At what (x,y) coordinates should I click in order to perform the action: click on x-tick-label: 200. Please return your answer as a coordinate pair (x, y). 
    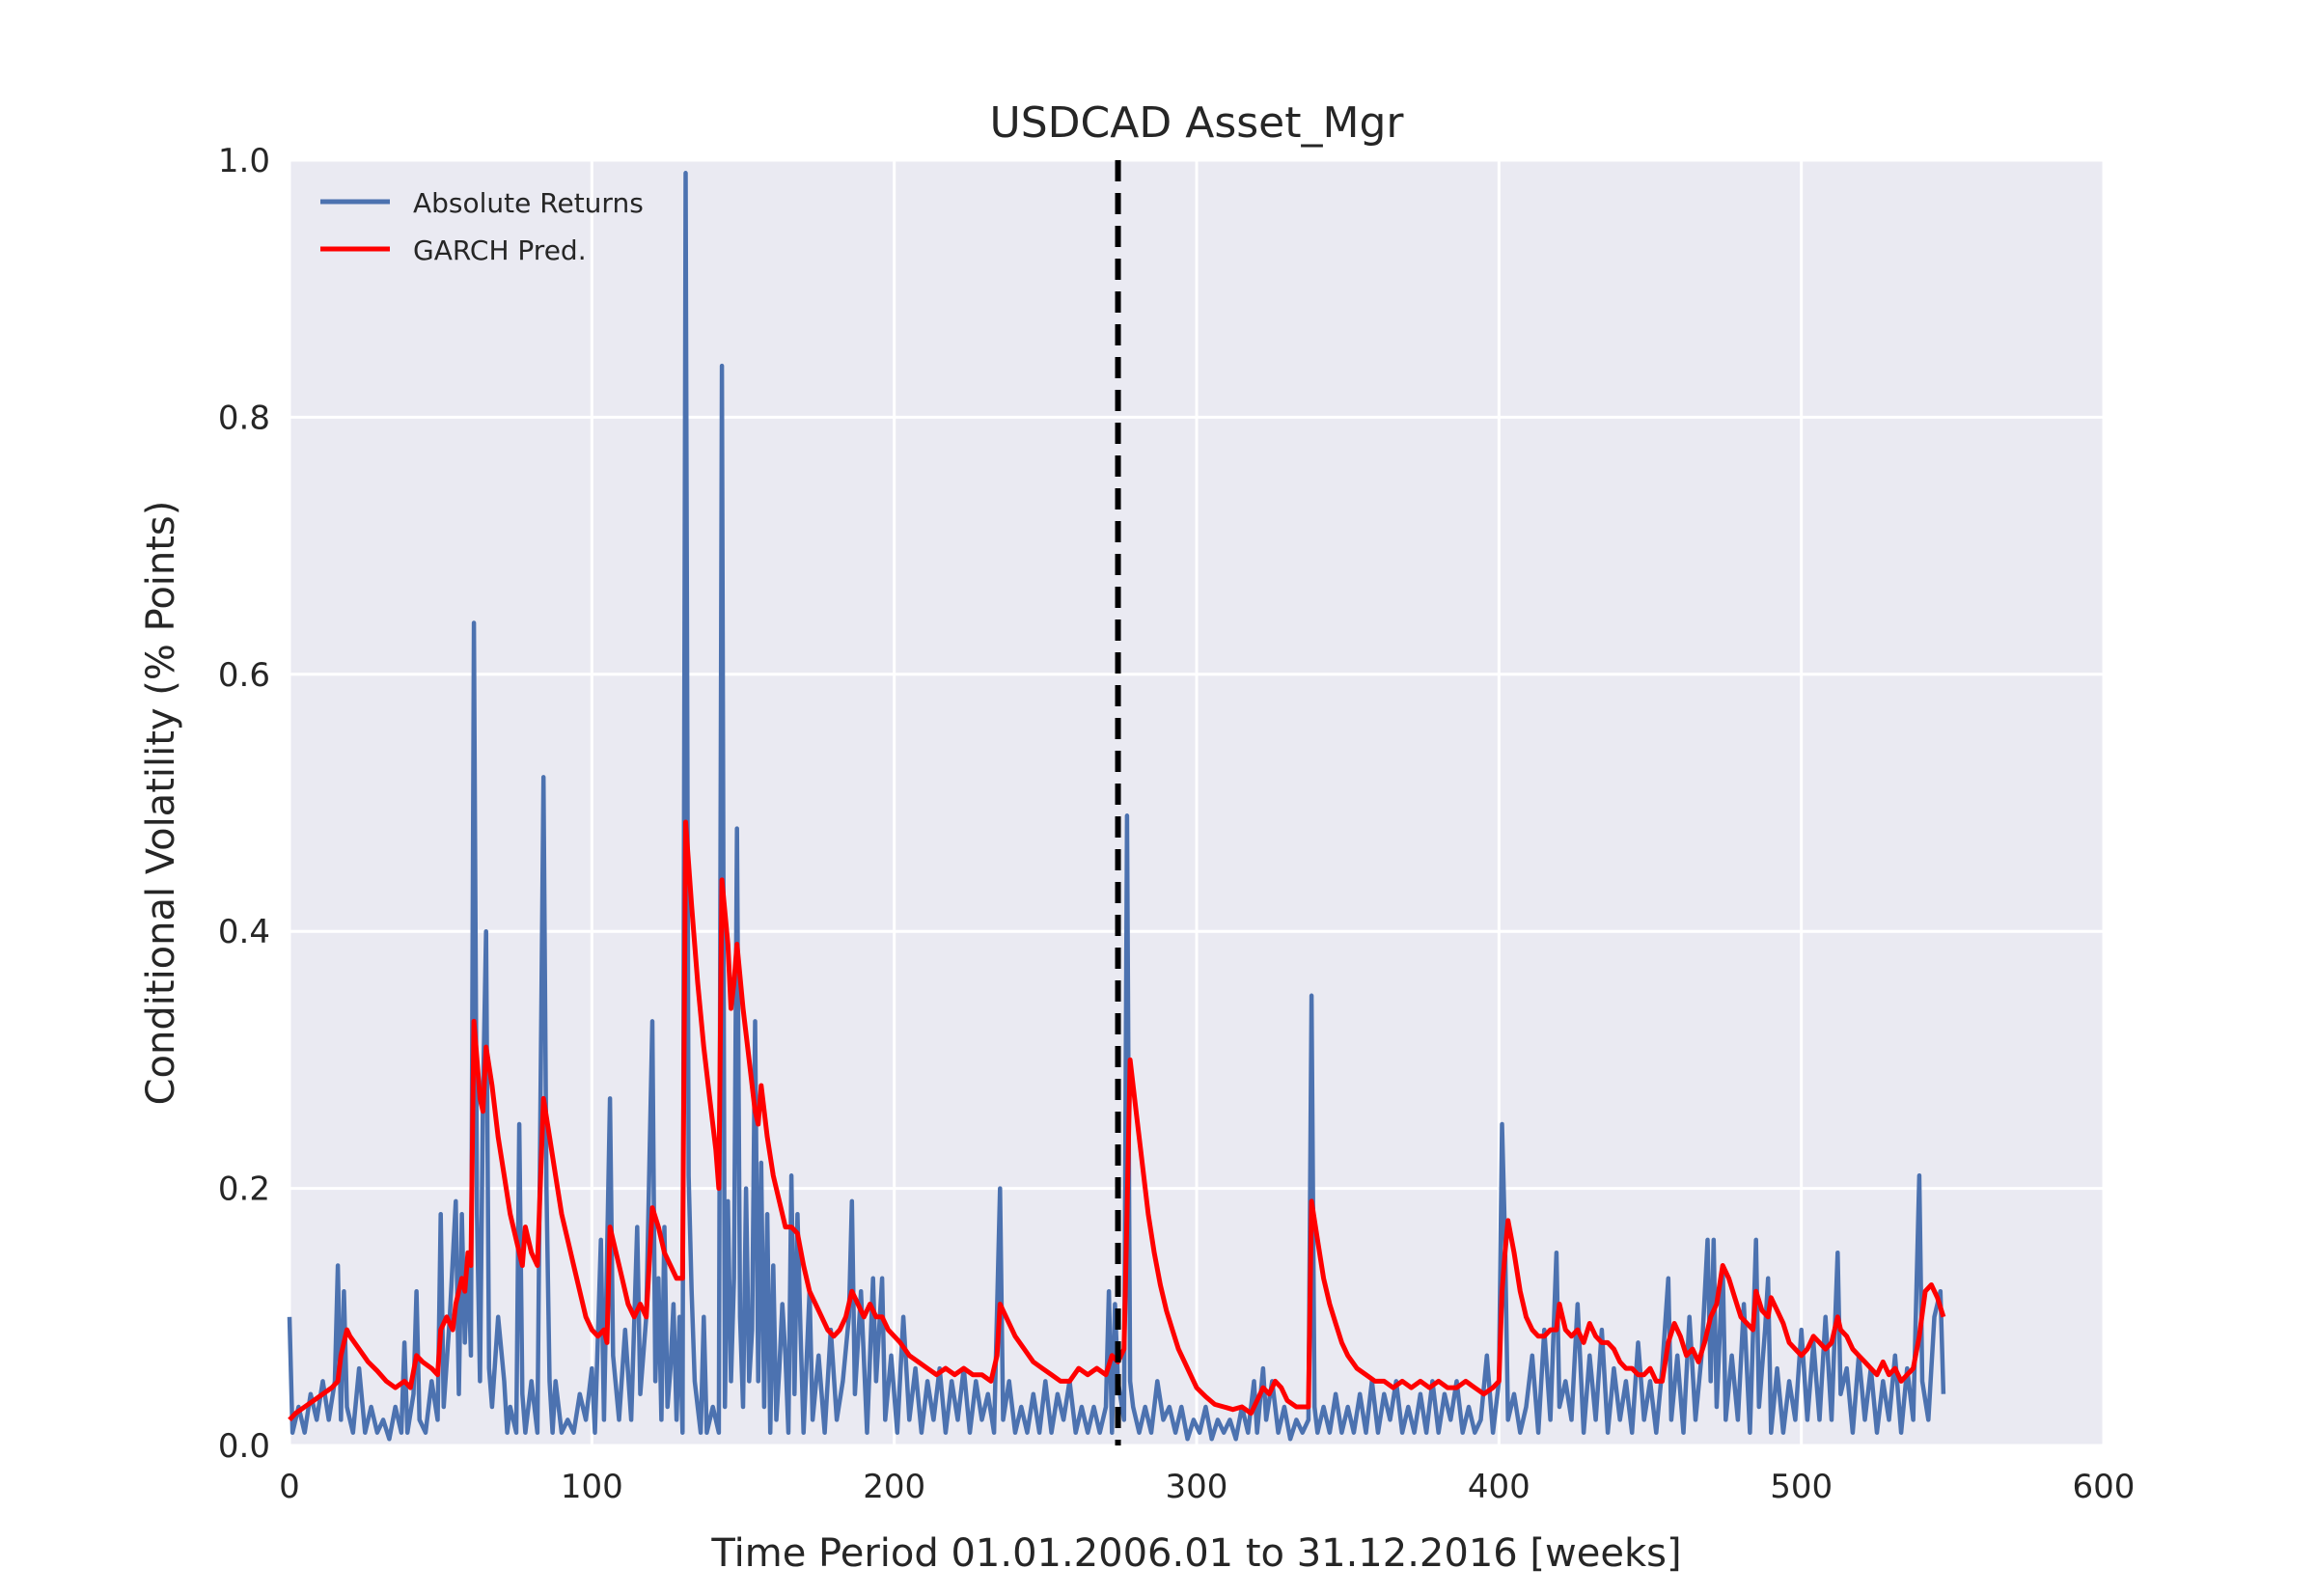
    Looking at the image, I should click on (894, 1487).